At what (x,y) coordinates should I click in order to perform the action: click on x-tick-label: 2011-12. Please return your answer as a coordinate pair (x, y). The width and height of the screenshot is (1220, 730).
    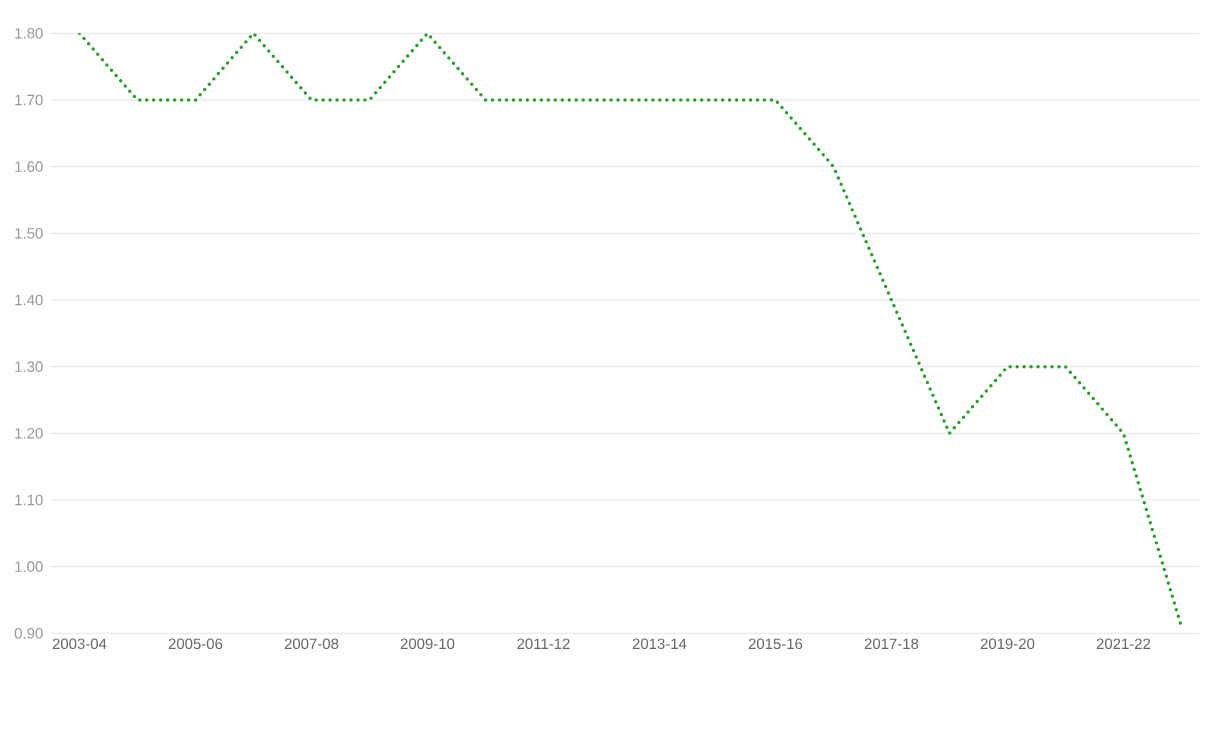
    Looking at the image, I should click on (543, 644).